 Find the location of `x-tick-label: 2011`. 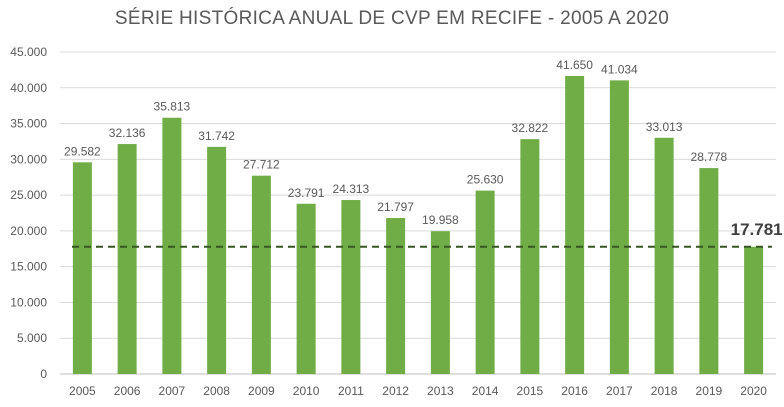

x-tick-label: 2011 is located at coordinates (351, 391).